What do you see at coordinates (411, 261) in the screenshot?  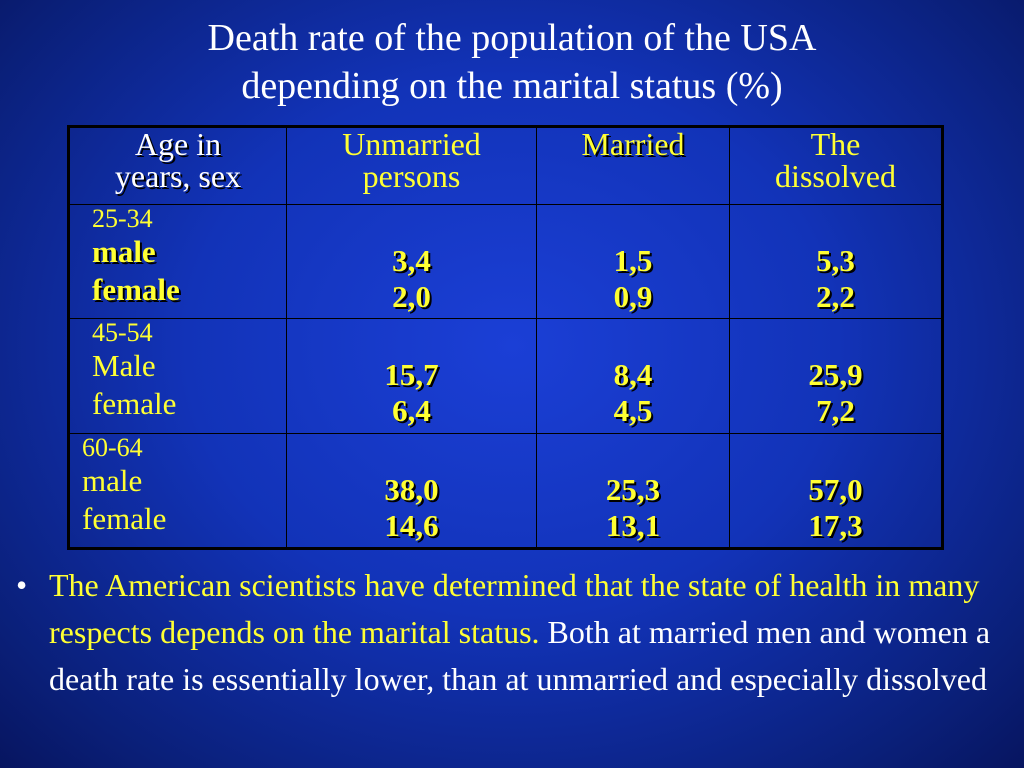 I see `unmarried-values: 3,4 2,0` at bounding box center [411, 261].